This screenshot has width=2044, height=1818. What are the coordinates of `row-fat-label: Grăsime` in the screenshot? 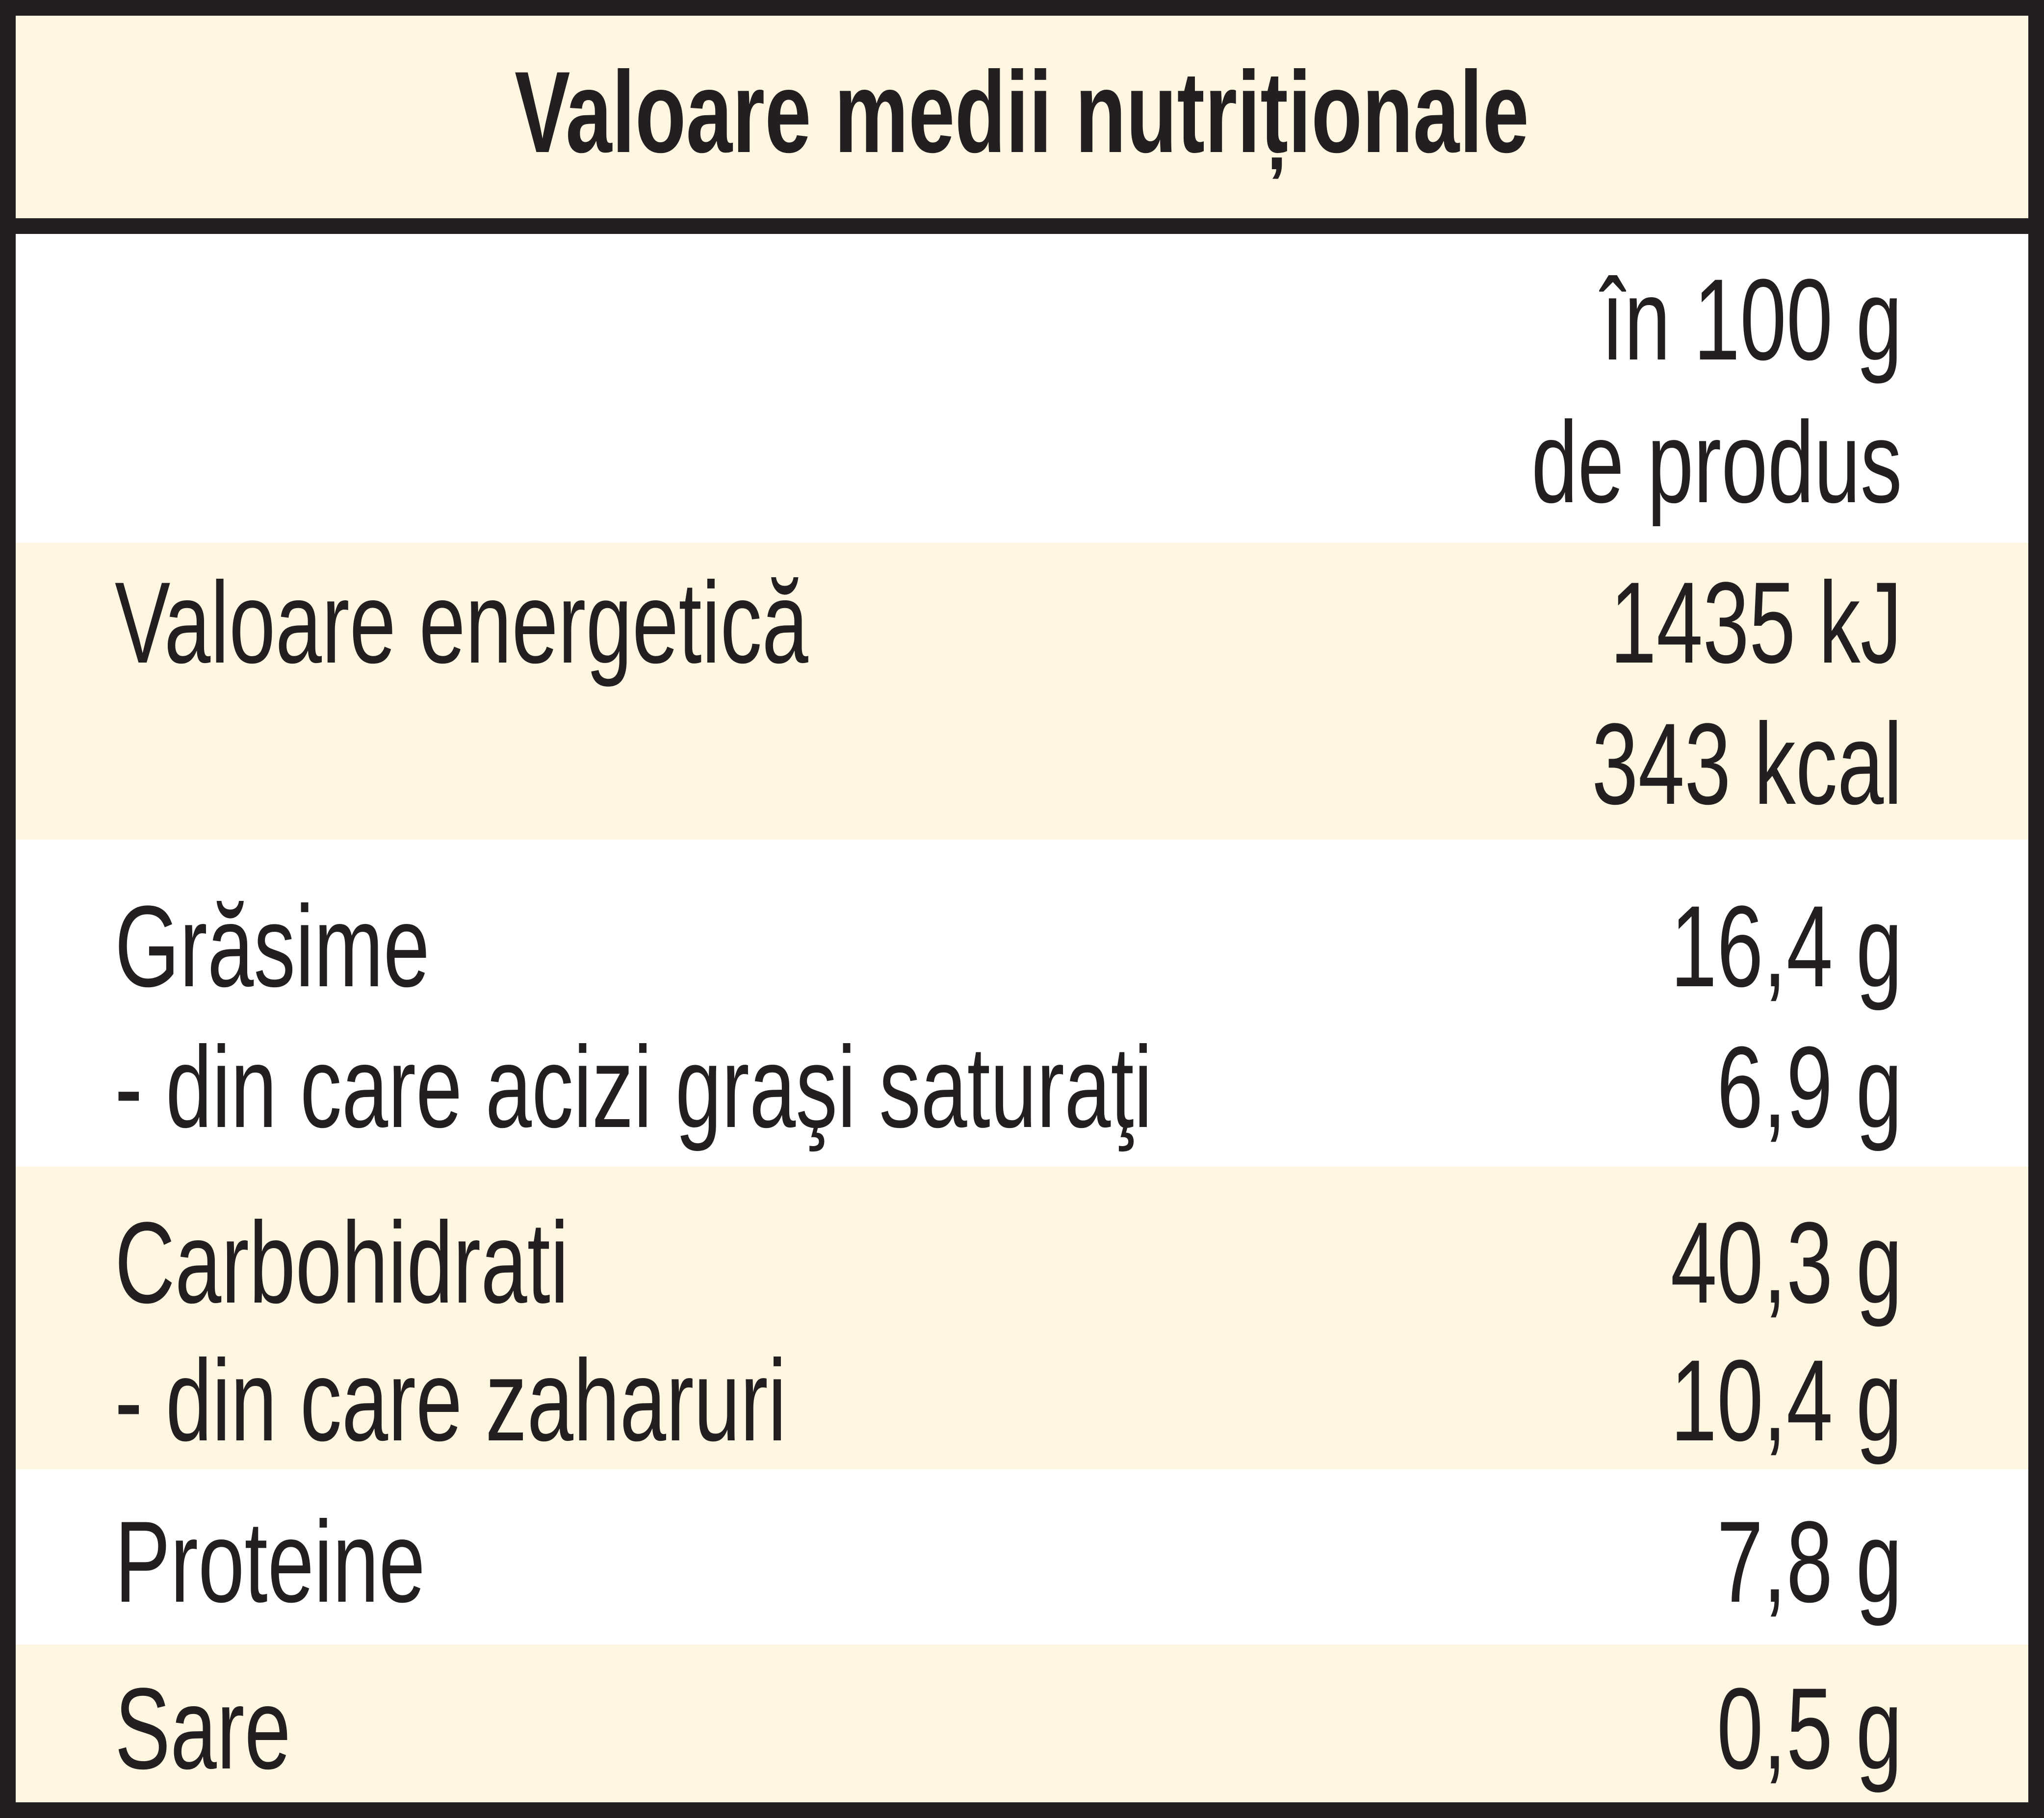 It's located at (272, 946).